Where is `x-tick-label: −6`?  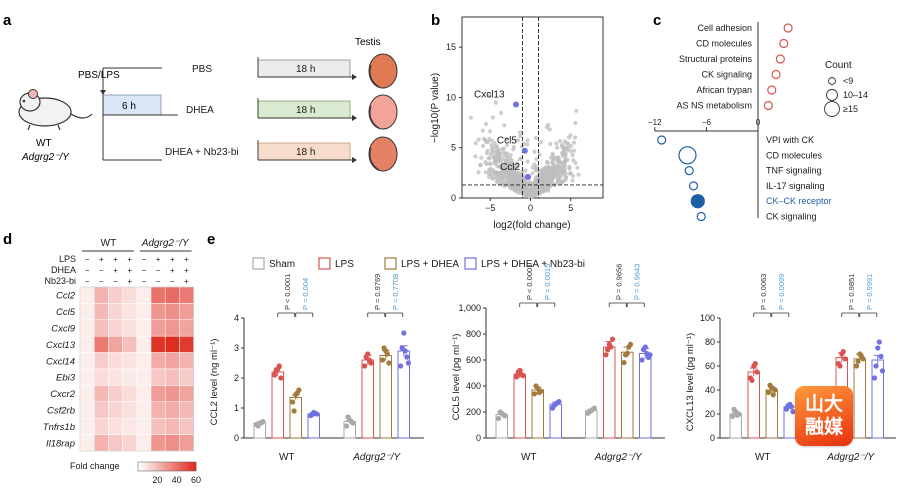
x-tick-label: −6 is located at coordinates (707, 122).